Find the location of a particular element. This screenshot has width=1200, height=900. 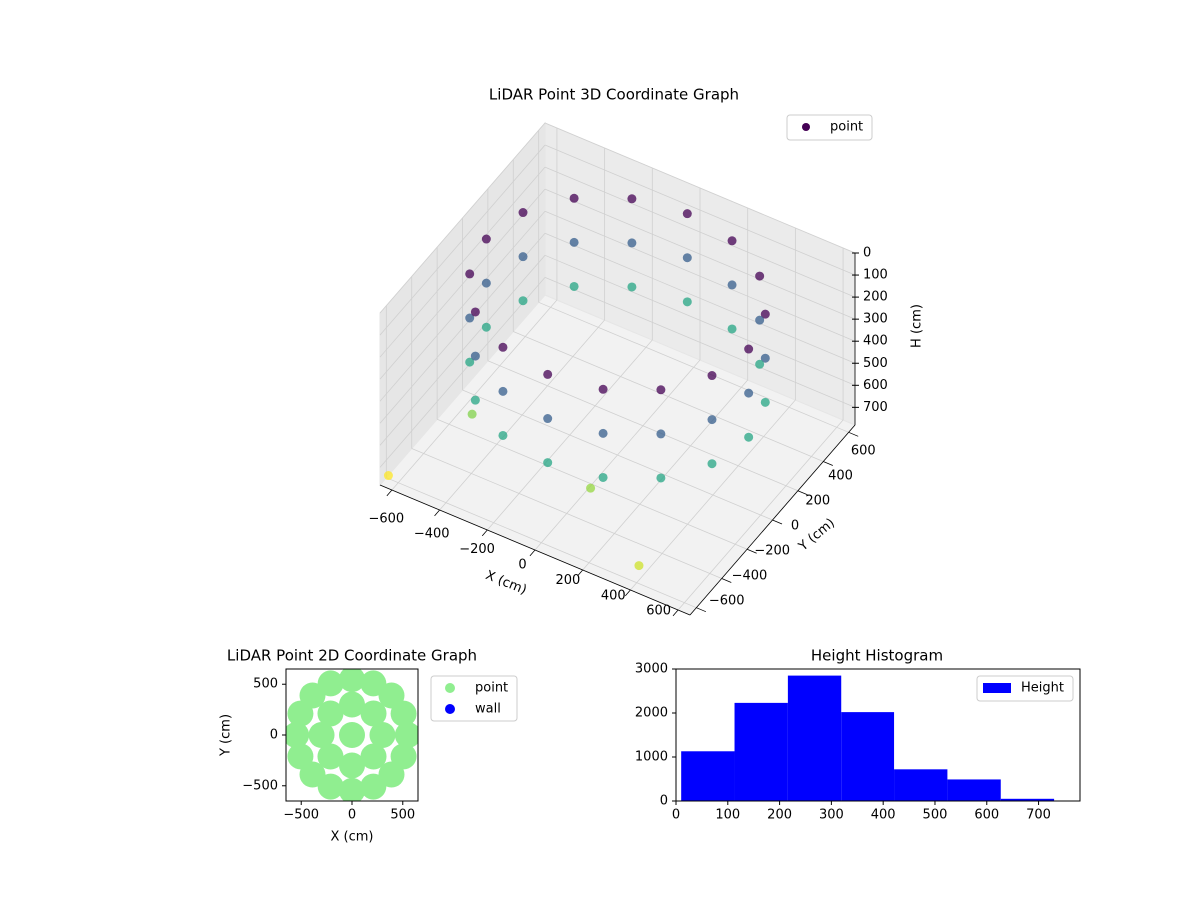

x-tick-label: 400 is located at coordinates (883, 815).